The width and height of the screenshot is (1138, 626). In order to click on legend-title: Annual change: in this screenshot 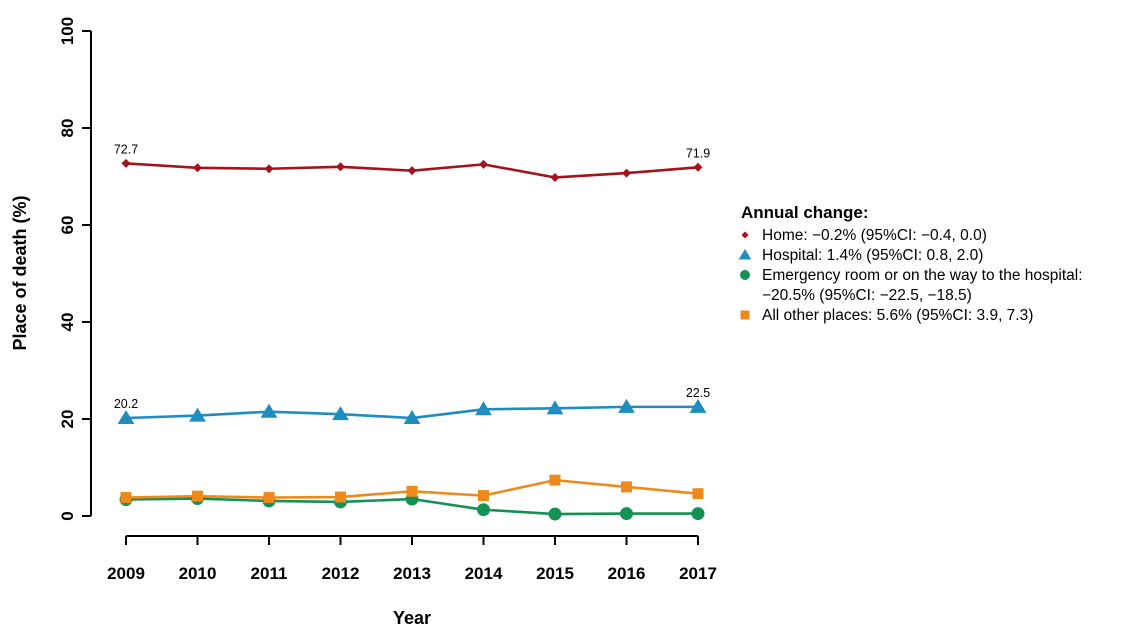, I will do `click(805, 212)`.